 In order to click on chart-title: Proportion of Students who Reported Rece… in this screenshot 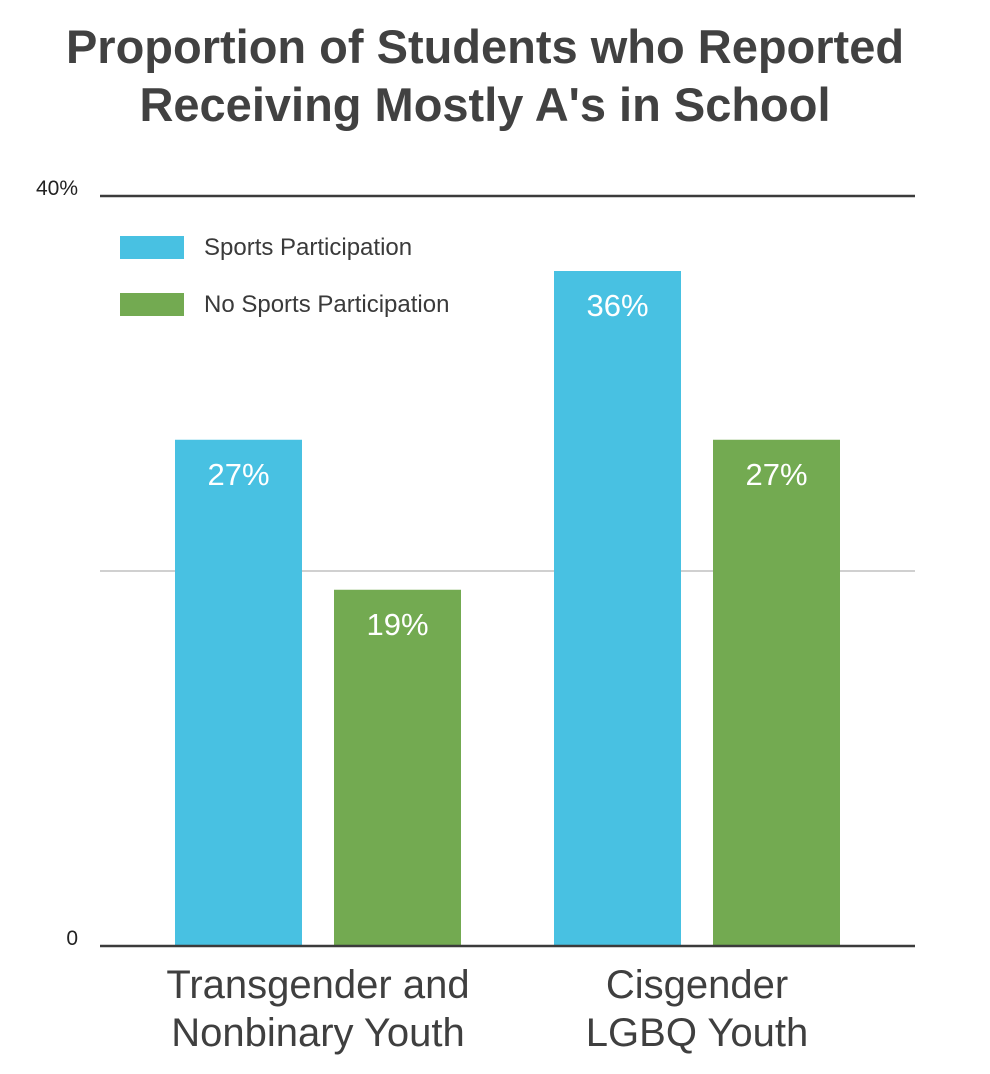, I will do `click(485, 76)`.